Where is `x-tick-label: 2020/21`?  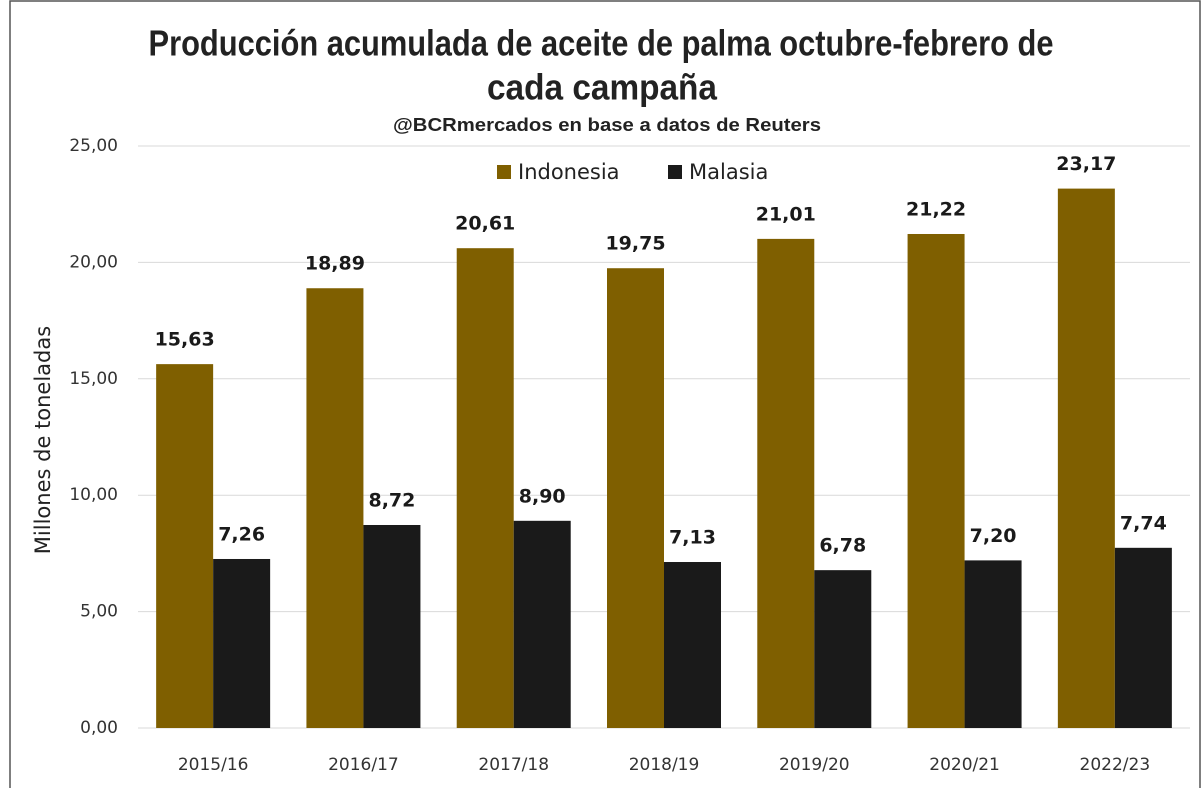 x-tick-label: 2020/21 is located at coordinates (964, 765).